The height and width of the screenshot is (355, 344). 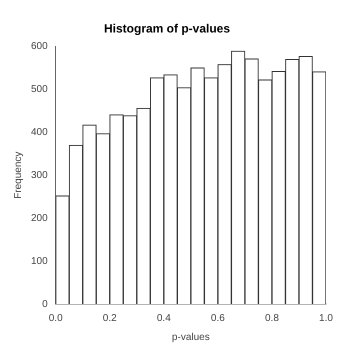 What do you see at coordinates (18, 175) in the screenshot?
I see `y-axis-title: Frequency` at bounding box center [18, 175].